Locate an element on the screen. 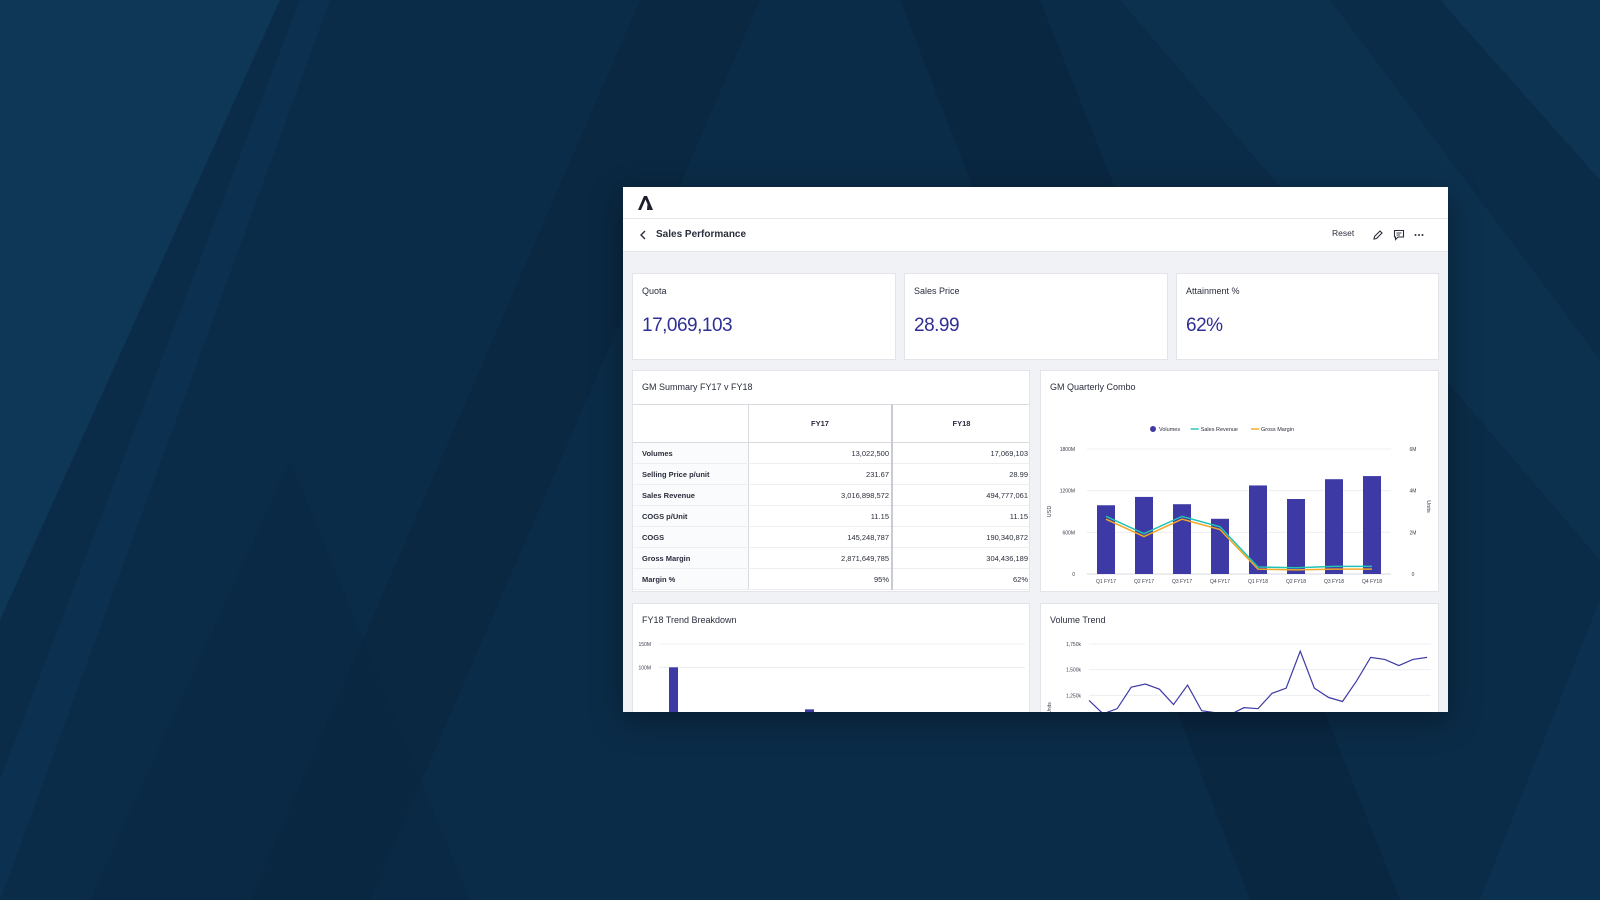 The image size is (1600, 900). x-tick-label: Q4 FY17 is located at coordinates (1220, 582).